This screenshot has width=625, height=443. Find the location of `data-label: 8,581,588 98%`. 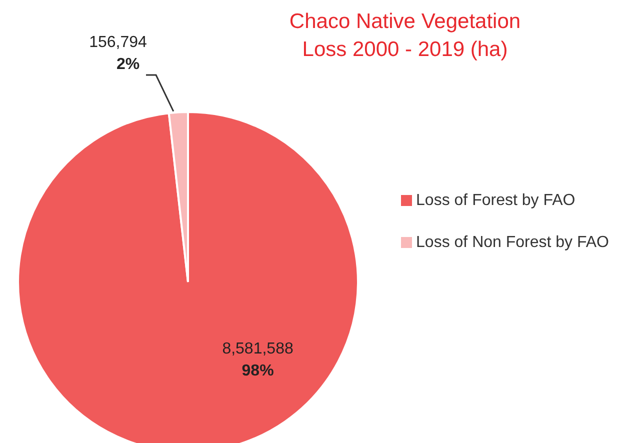

data-label: 8,581,588 98% is located at coordinates (258, 360).